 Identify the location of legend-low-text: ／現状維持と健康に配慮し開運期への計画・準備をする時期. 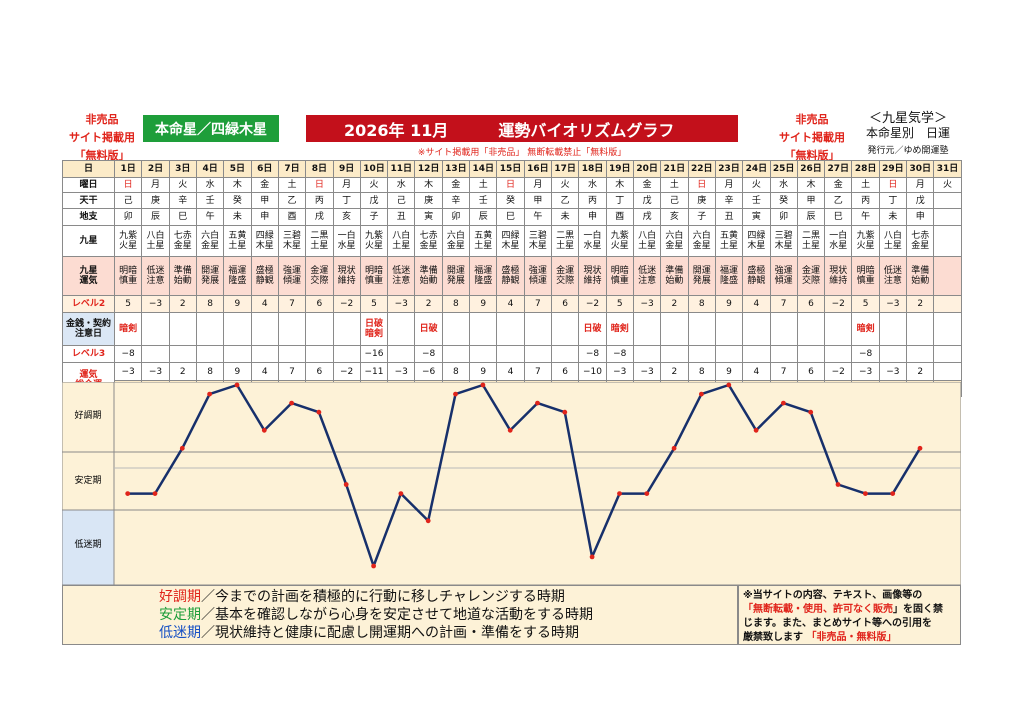
(390, 633).